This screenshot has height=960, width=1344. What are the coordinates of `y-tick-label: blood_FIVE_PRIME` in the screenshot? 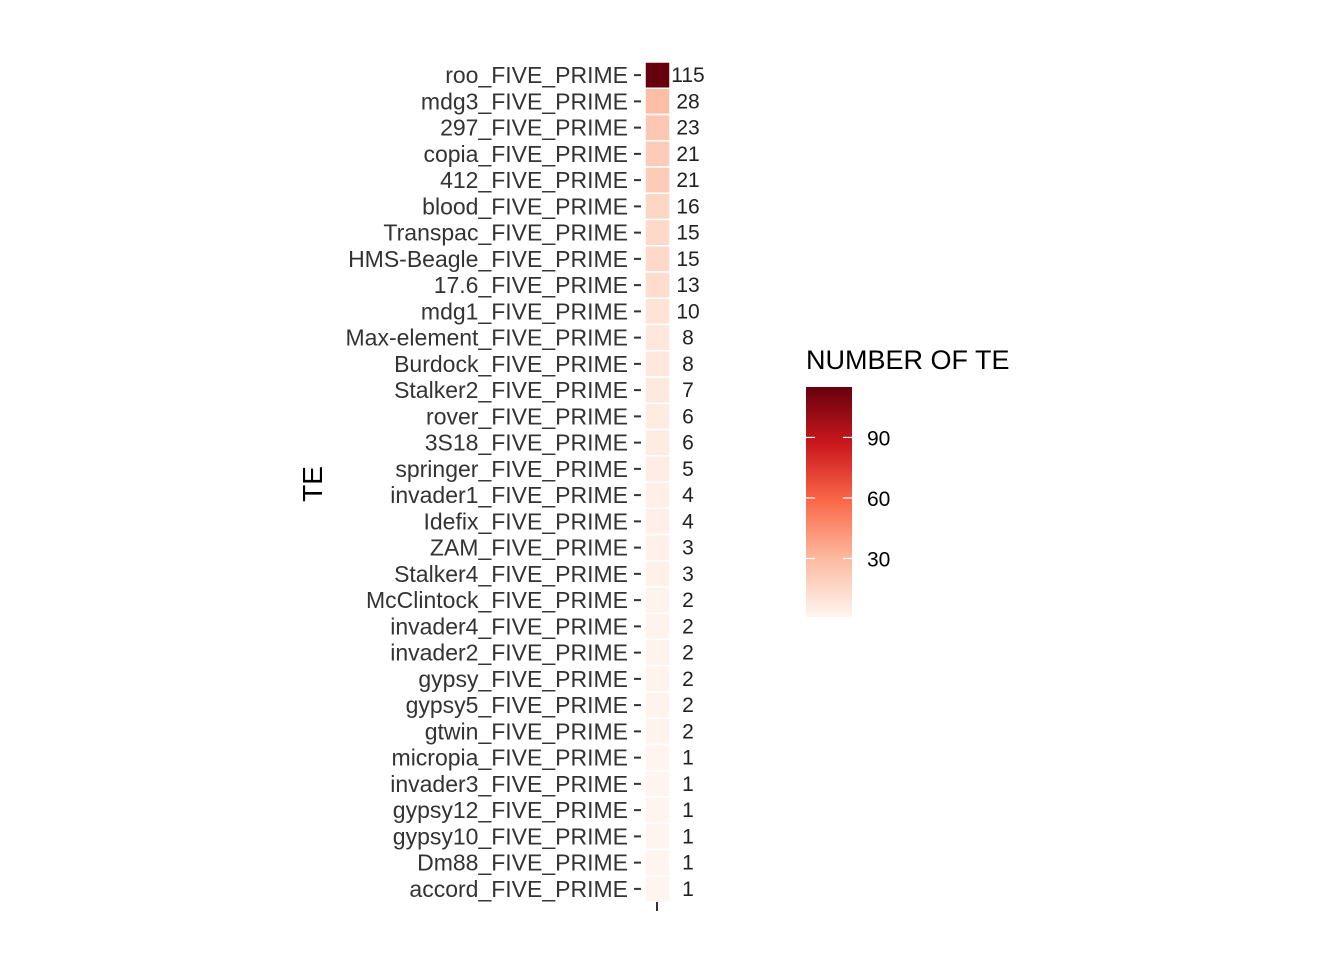 It's located at (525, 206).